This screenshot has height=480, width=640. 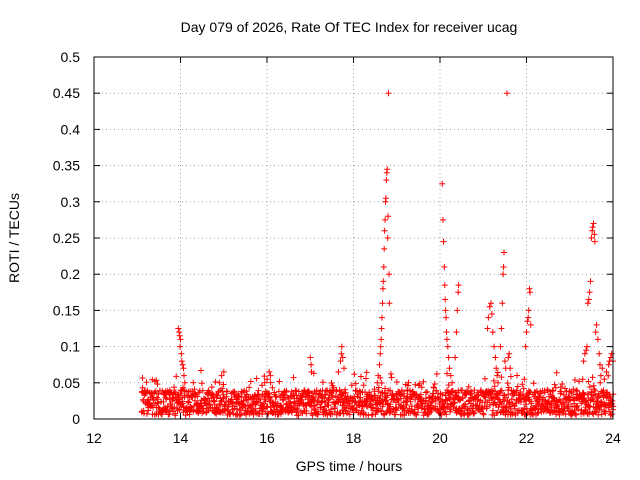 What do you see at coordinates (71, 202) in the screenshot?
I see `y-tick-label: 0.3` at bounding box center [71, 202].